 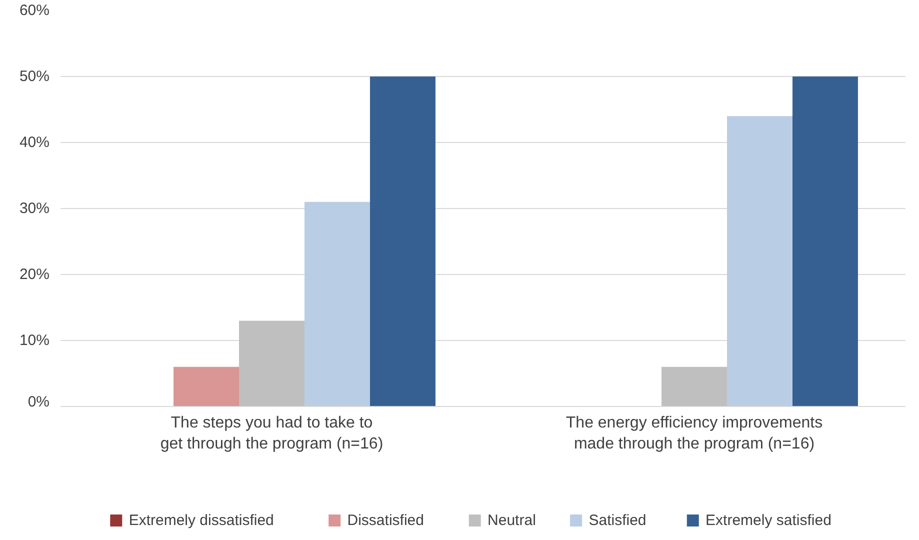 I want to click on legend-label: Extremely satisfied, so click(x=769, y=520).